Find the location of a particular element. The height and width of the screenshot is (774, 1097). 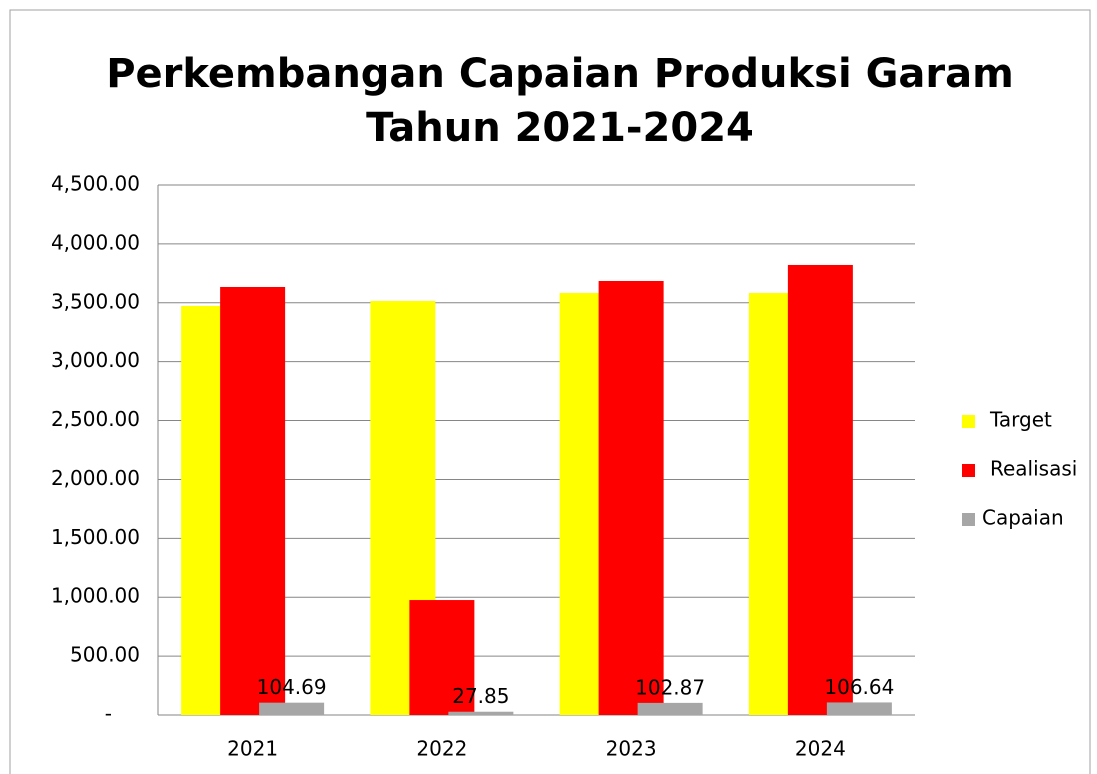

y-tick-label: 3,500.00 is located at coordinates (95, 301).